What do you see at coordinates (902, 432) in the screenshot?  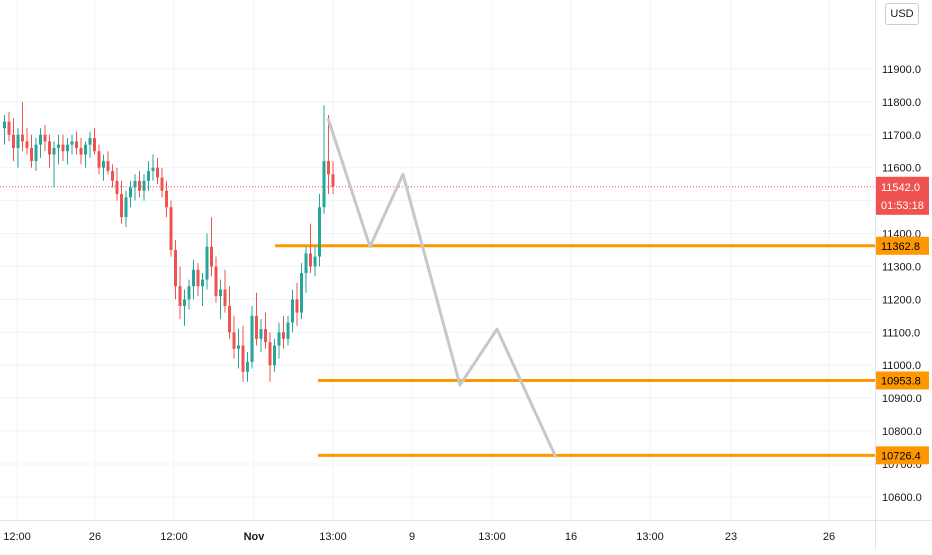 I see `price-tick-label: 10800.0` at bounding box center [902, 432].